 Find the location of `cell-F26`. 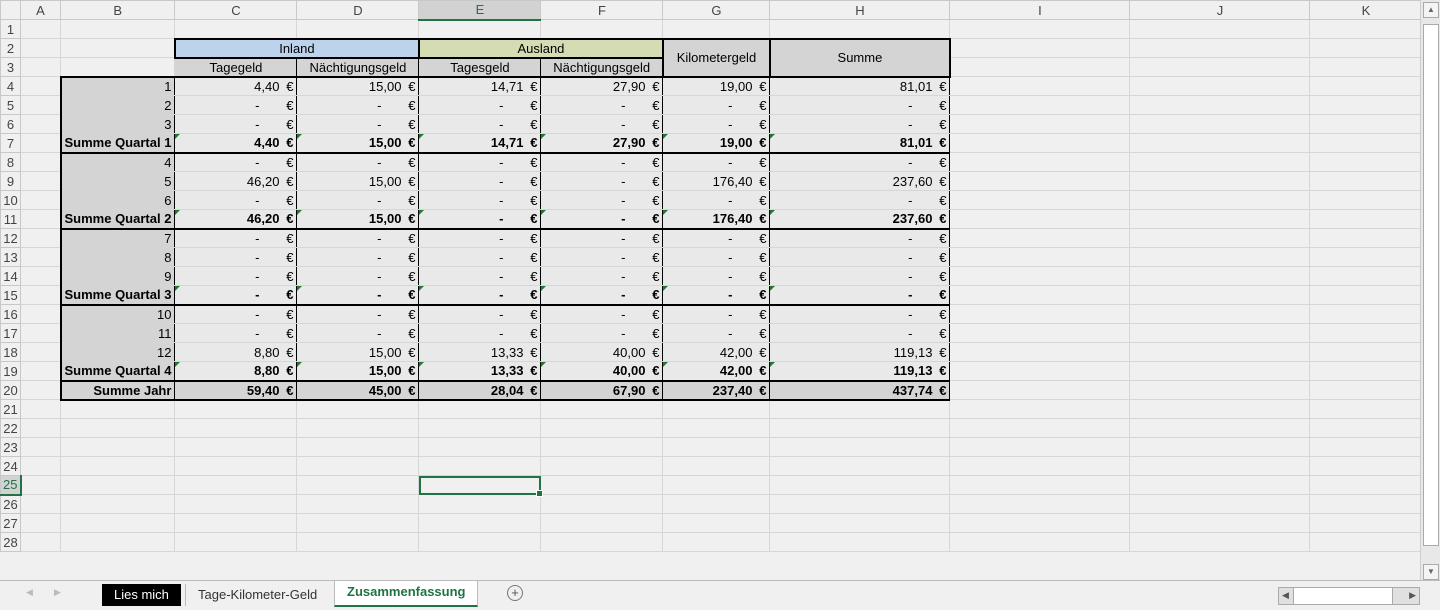

cell-F26 is located at coordinates (602, 504).